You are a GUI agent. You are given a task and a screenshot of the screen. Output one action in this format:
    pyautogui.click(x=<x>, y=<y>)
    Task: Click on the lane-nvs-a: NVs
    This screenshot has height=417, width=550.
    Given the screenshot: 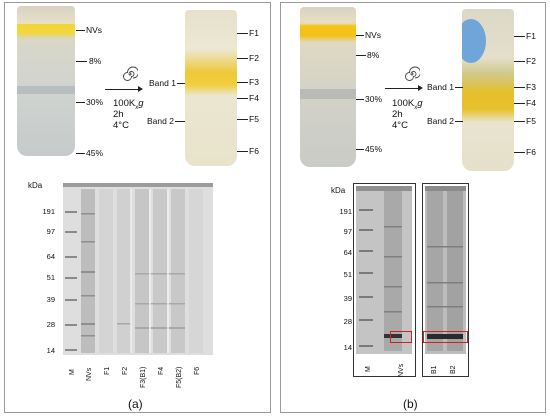 What is the action you would take?
    pyautogui.click(x=89, y=374)
    